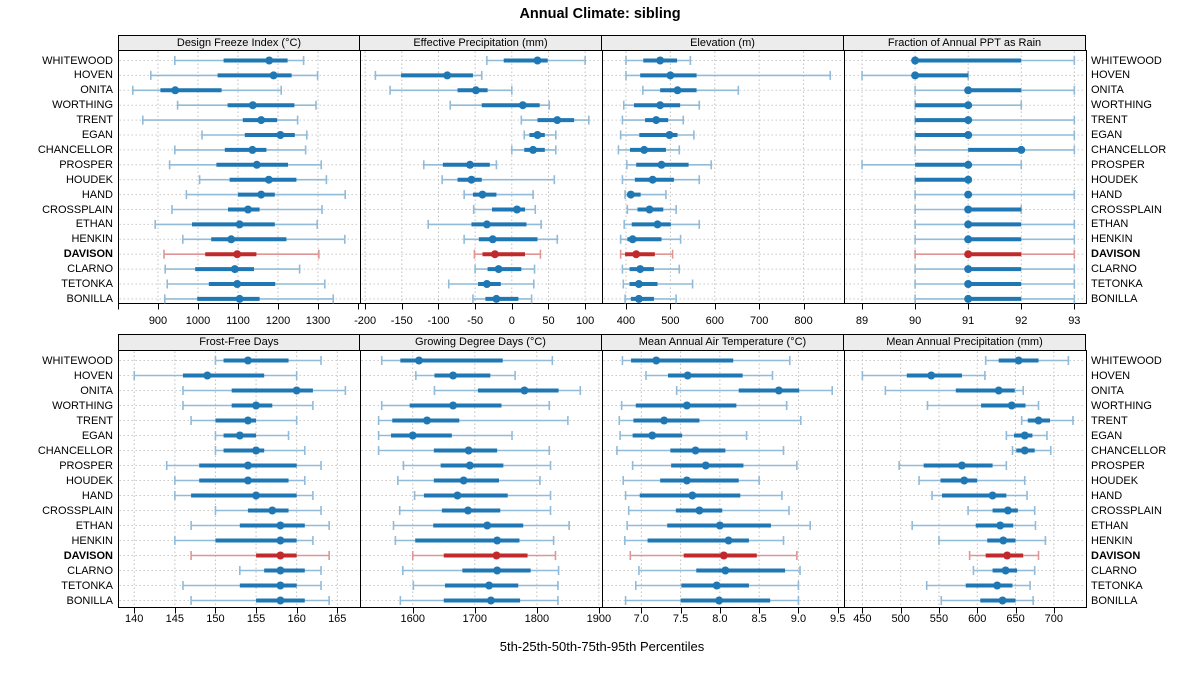  Describe the element at coordinates (238, 321) in the screenshot. I see `x-tick-label: 1100` at that location.